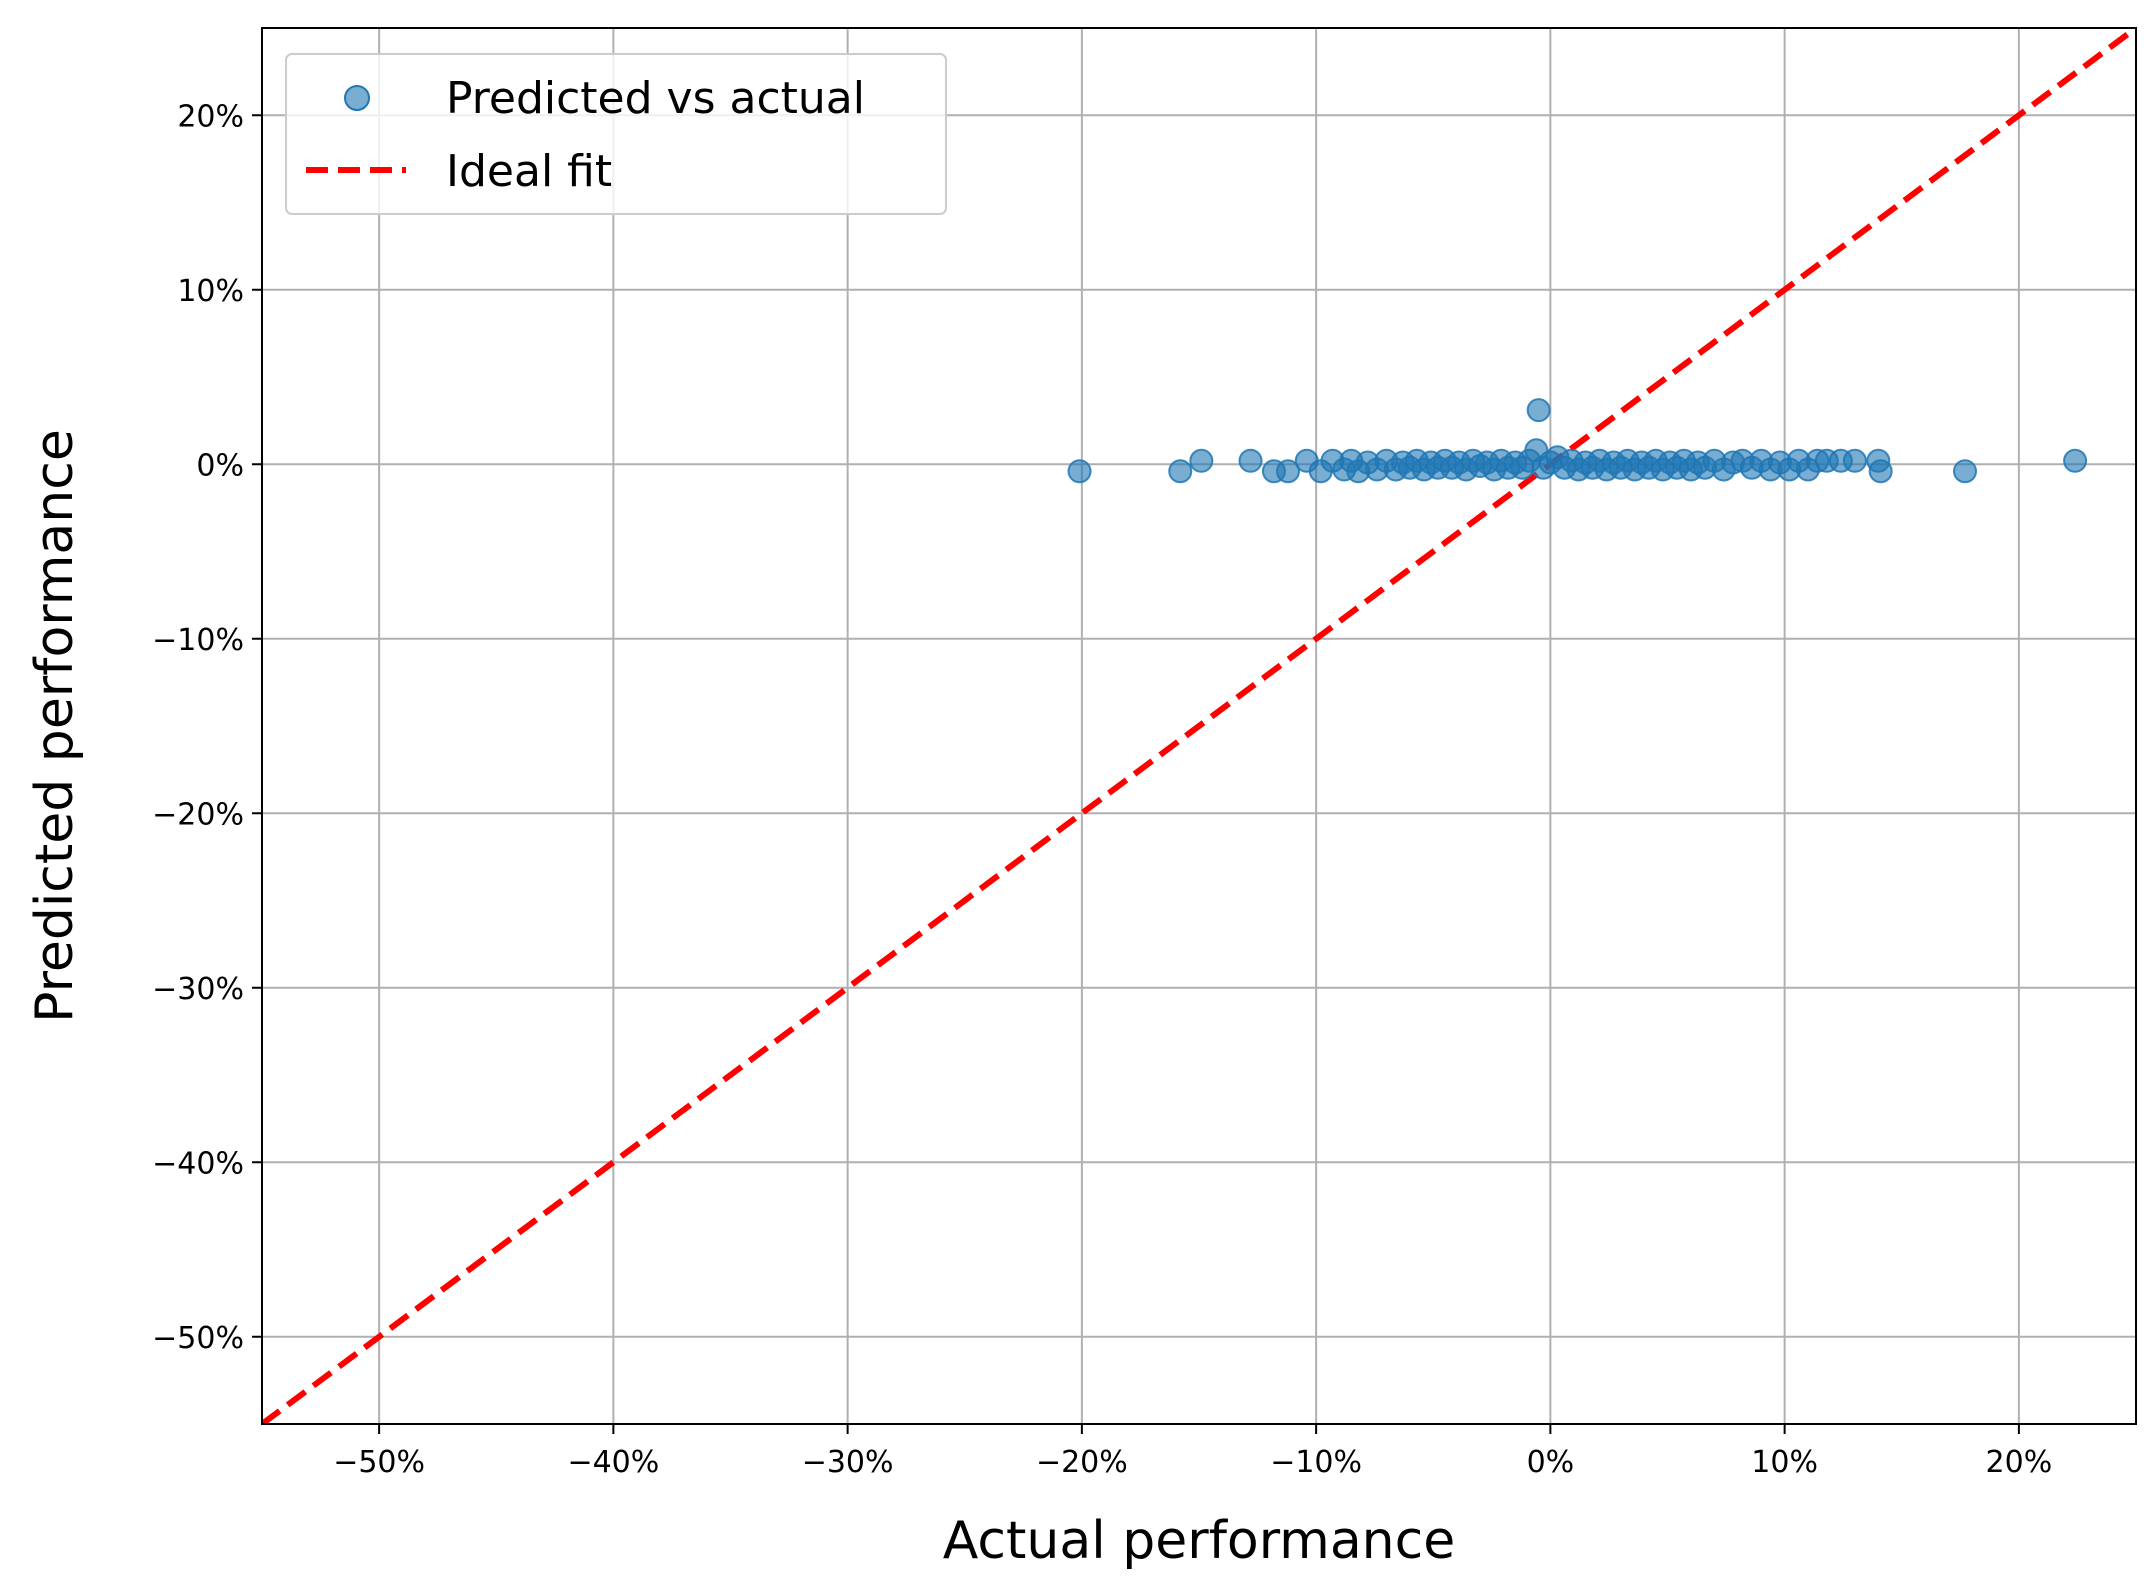  Describe the element at coordinates (1577, 441) in the screenshot. I see `points-layer` at that location.